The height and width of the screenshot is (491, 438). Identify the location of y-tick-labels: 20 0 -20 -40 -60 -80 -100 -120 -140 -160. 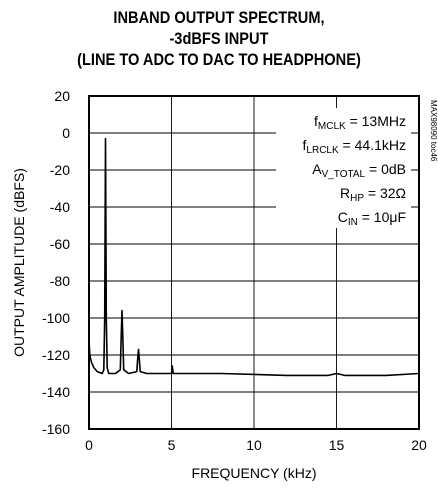
(56, 262).